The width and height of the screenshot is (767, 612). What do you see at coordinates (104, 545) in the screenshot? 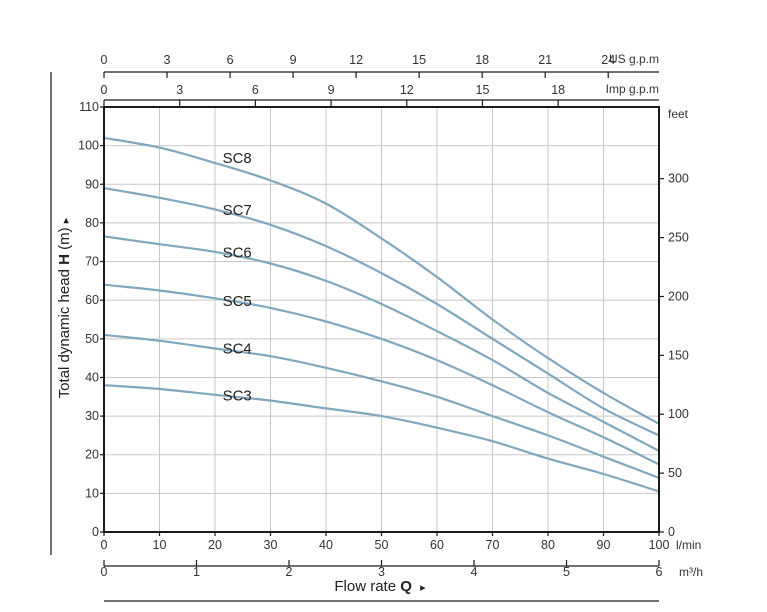
I see `bottom-lmin-tick-label-0: 0` at bounding box center [104, 545].